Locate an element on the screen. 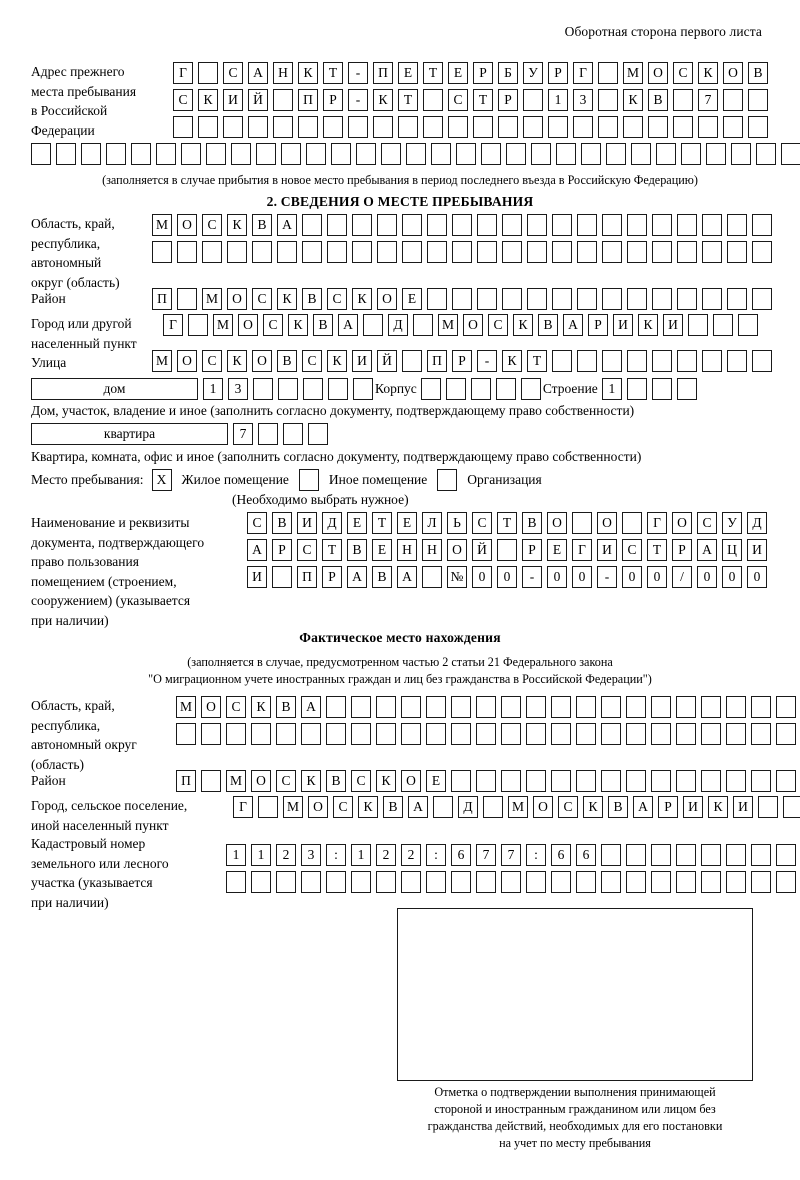  char-cell: У is located at coordinates (533, 73).